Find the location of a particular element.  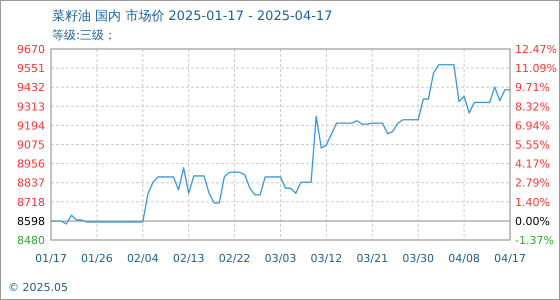

y-tick-label: 9670 is located at coordinates (31, 49).